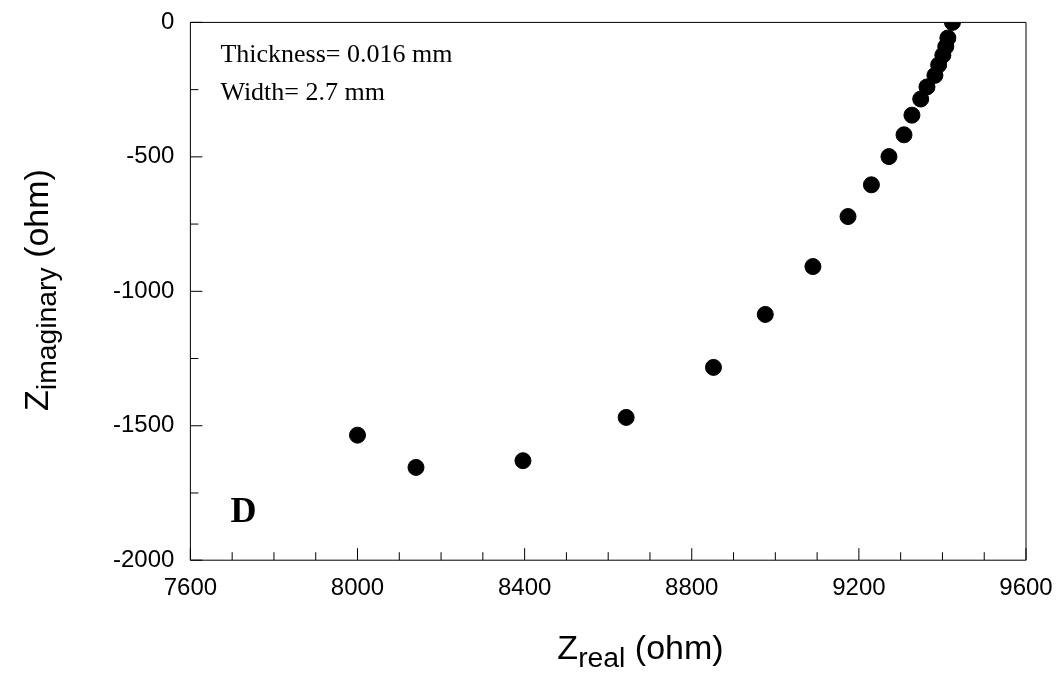 The image size is (1061, 684). I want to click on x-tick-label: 8000, so click(357, 587).